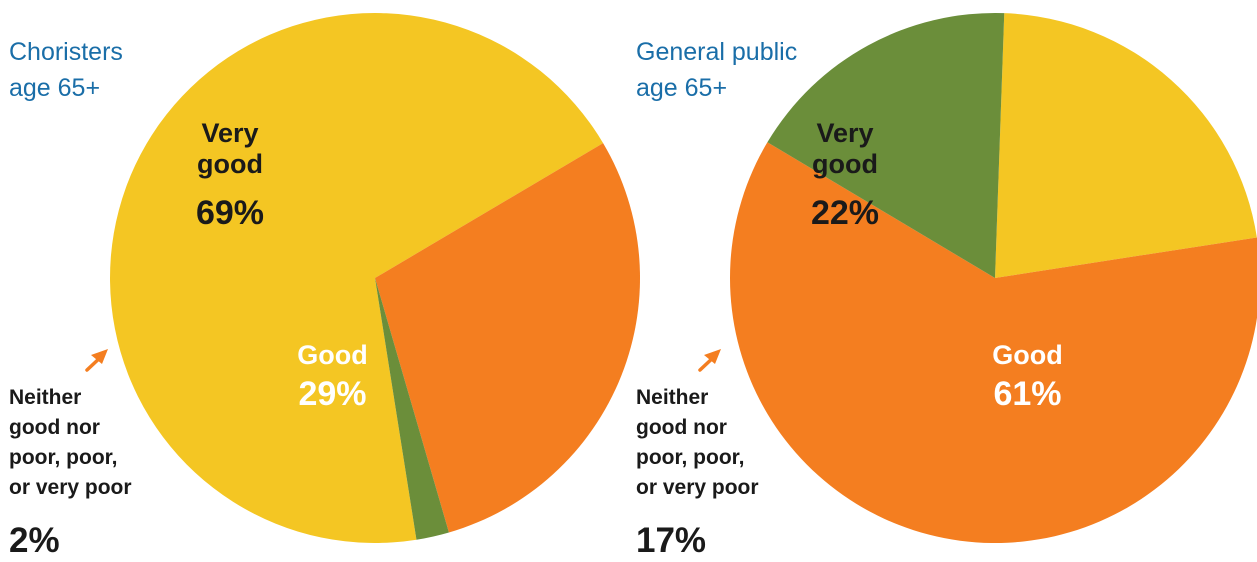 The width and height of the screenshot is (1257, 562). I want to click on value-very-good-choristers: 69%, so click(230, 213).